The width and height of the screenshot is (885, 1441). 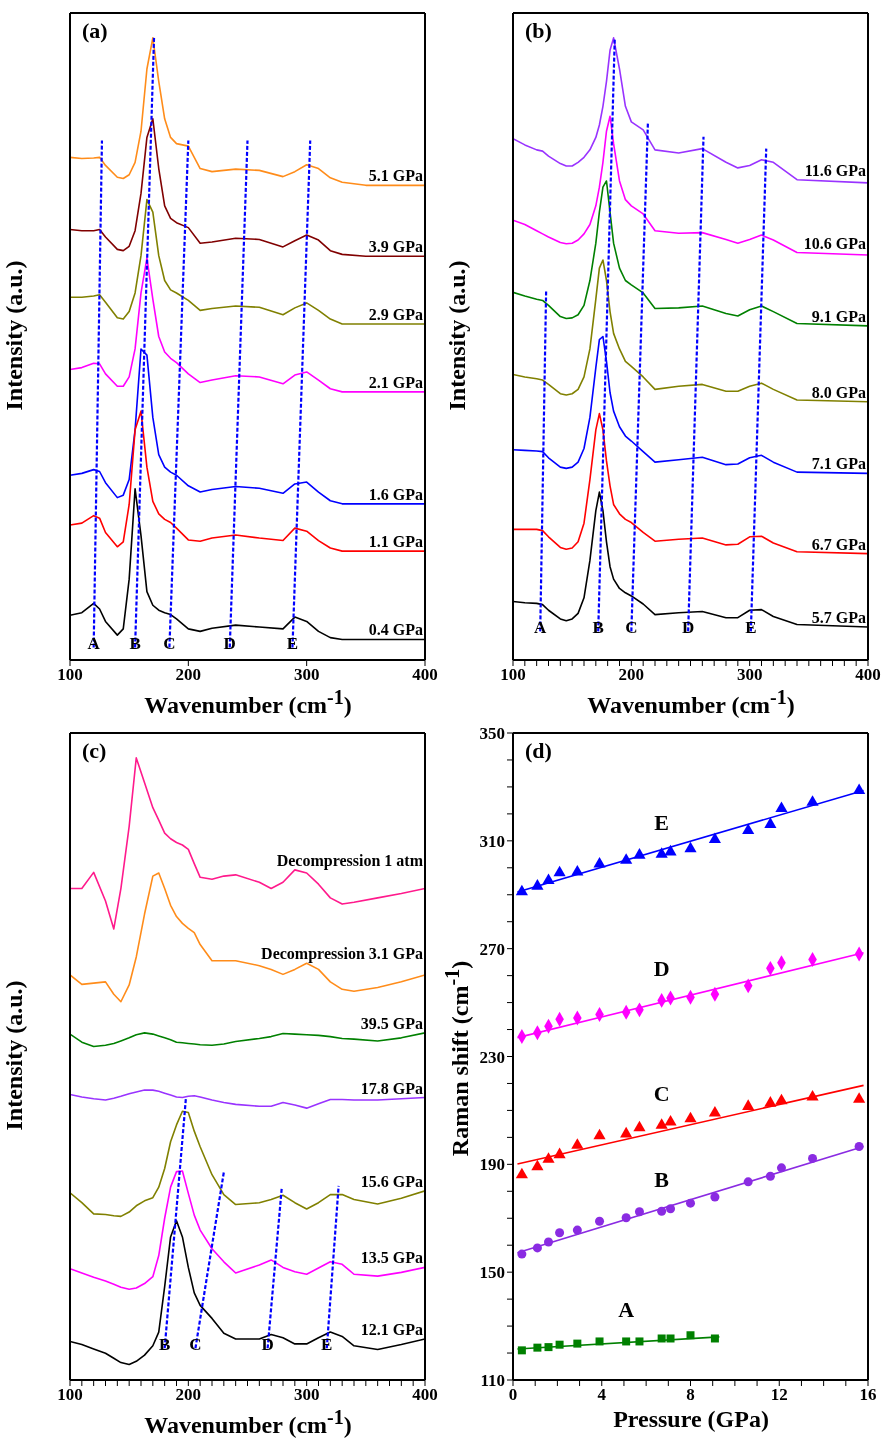 What do you see at coordinates (834, 243) in the screenshot?
I see `series-label: 10.6 GPa` at bounding box center [834, 243].